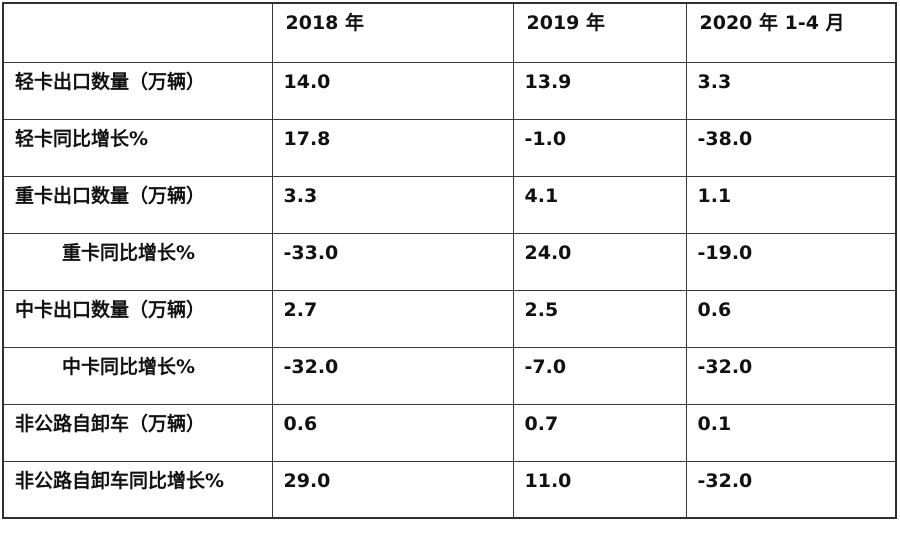  Describe the element at coordinates (791, 204) in the screenshot. I see `cell-value: 1.1` at that location.